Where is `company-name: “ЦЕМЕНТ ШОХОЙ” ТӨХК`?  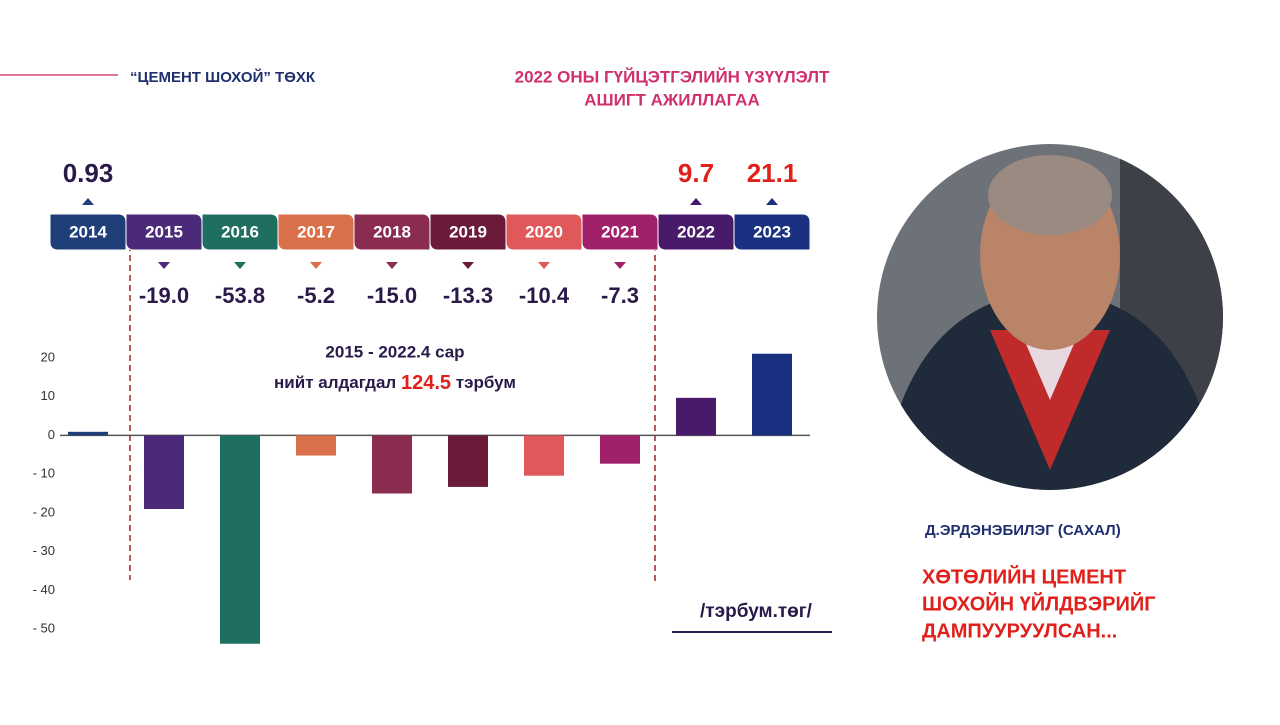
company-name: “ЦЕМЕНТ ШОХОЙ” ТӨХК is located at coordinates (223, 77).